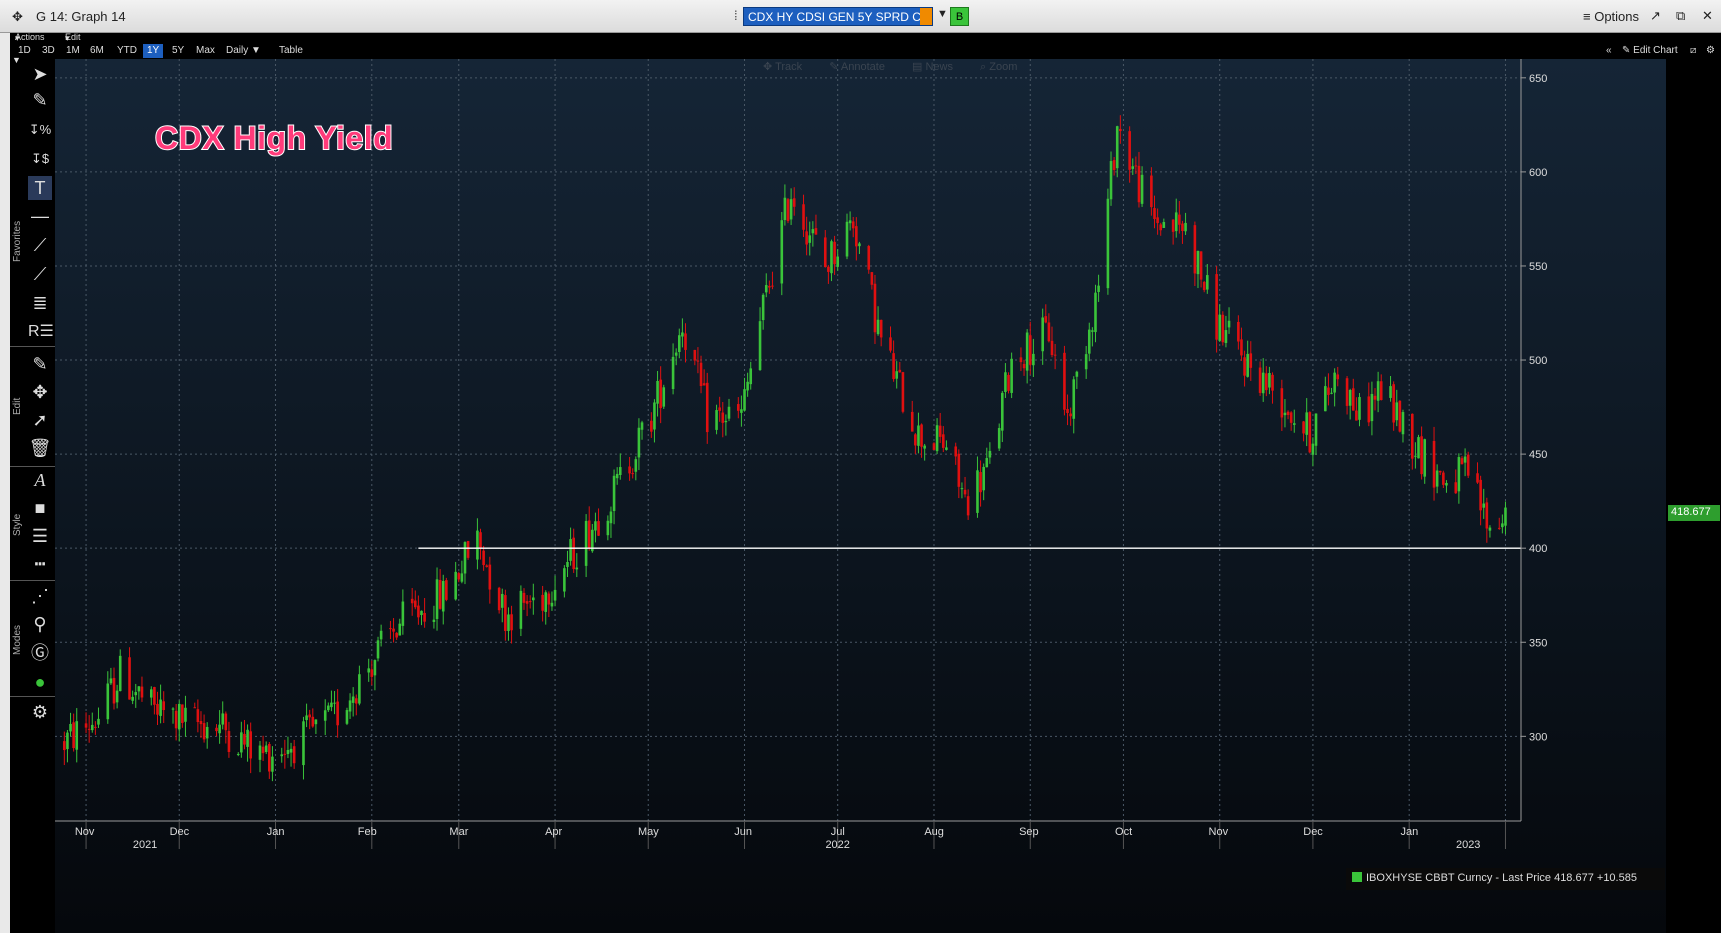 This screenshot has width=1721, height=933. I want to click on chart-settings-icon: ⚙, so click(40, 712).